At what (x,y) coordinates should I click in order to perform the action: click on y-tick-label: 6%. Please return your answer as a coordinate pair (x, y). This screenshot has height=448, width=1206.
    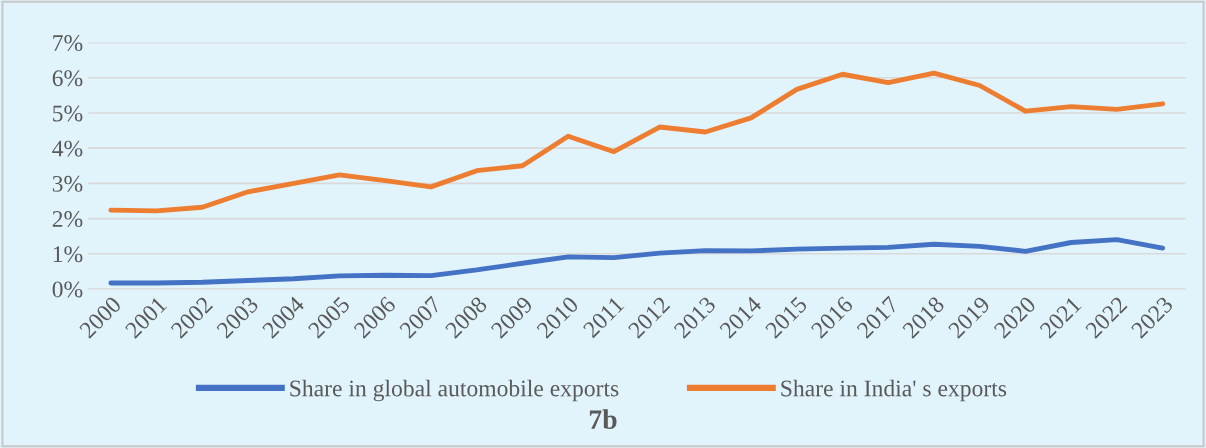
    Looking at the image, I should click on (67, 78).